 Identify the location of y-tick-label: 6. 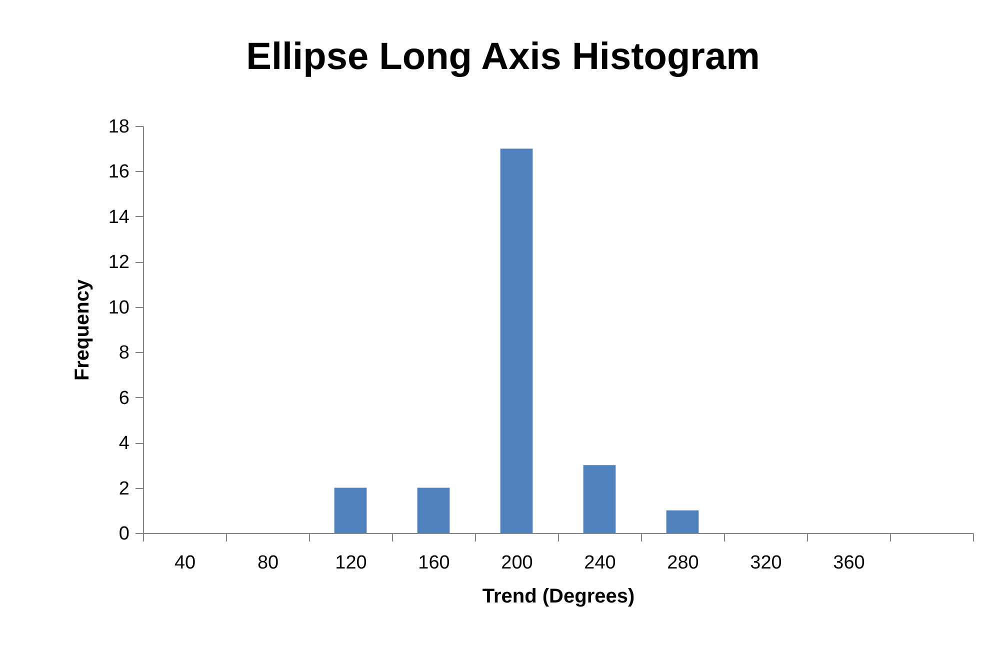
(124, 398).